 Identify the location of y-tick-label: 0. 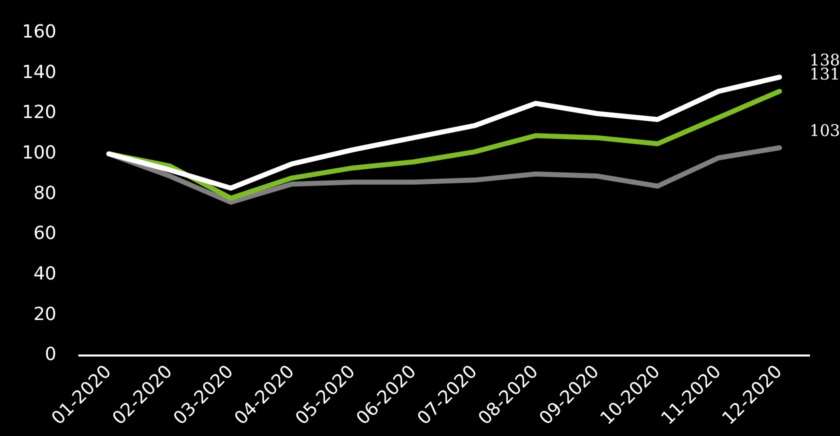
(50, 355).